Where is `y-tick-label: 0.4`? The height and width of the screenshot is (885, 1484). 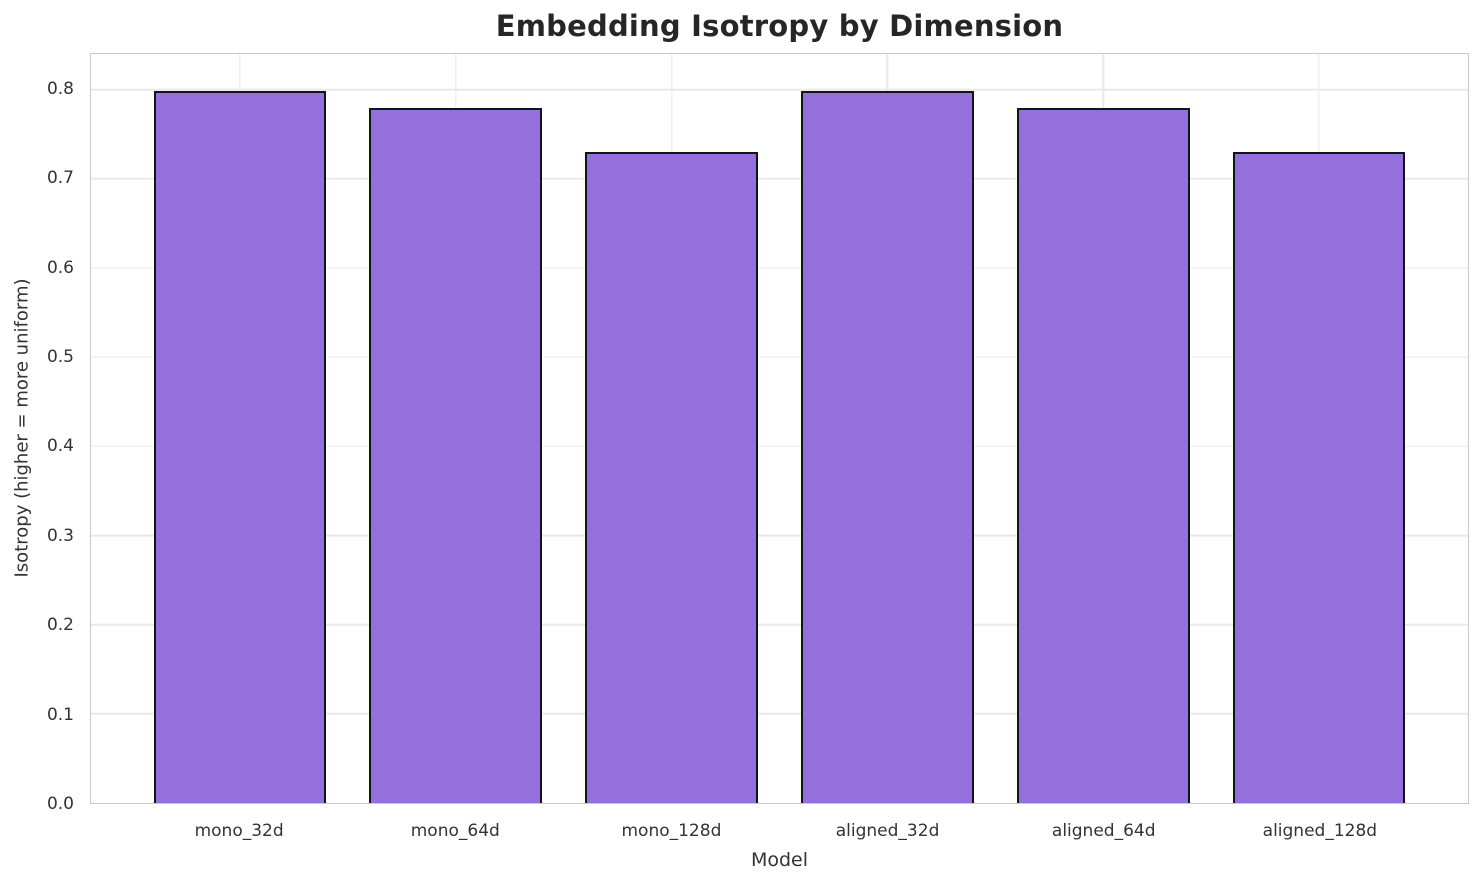
y-tick-label: 0.4 is located at coordinates (60, 446).